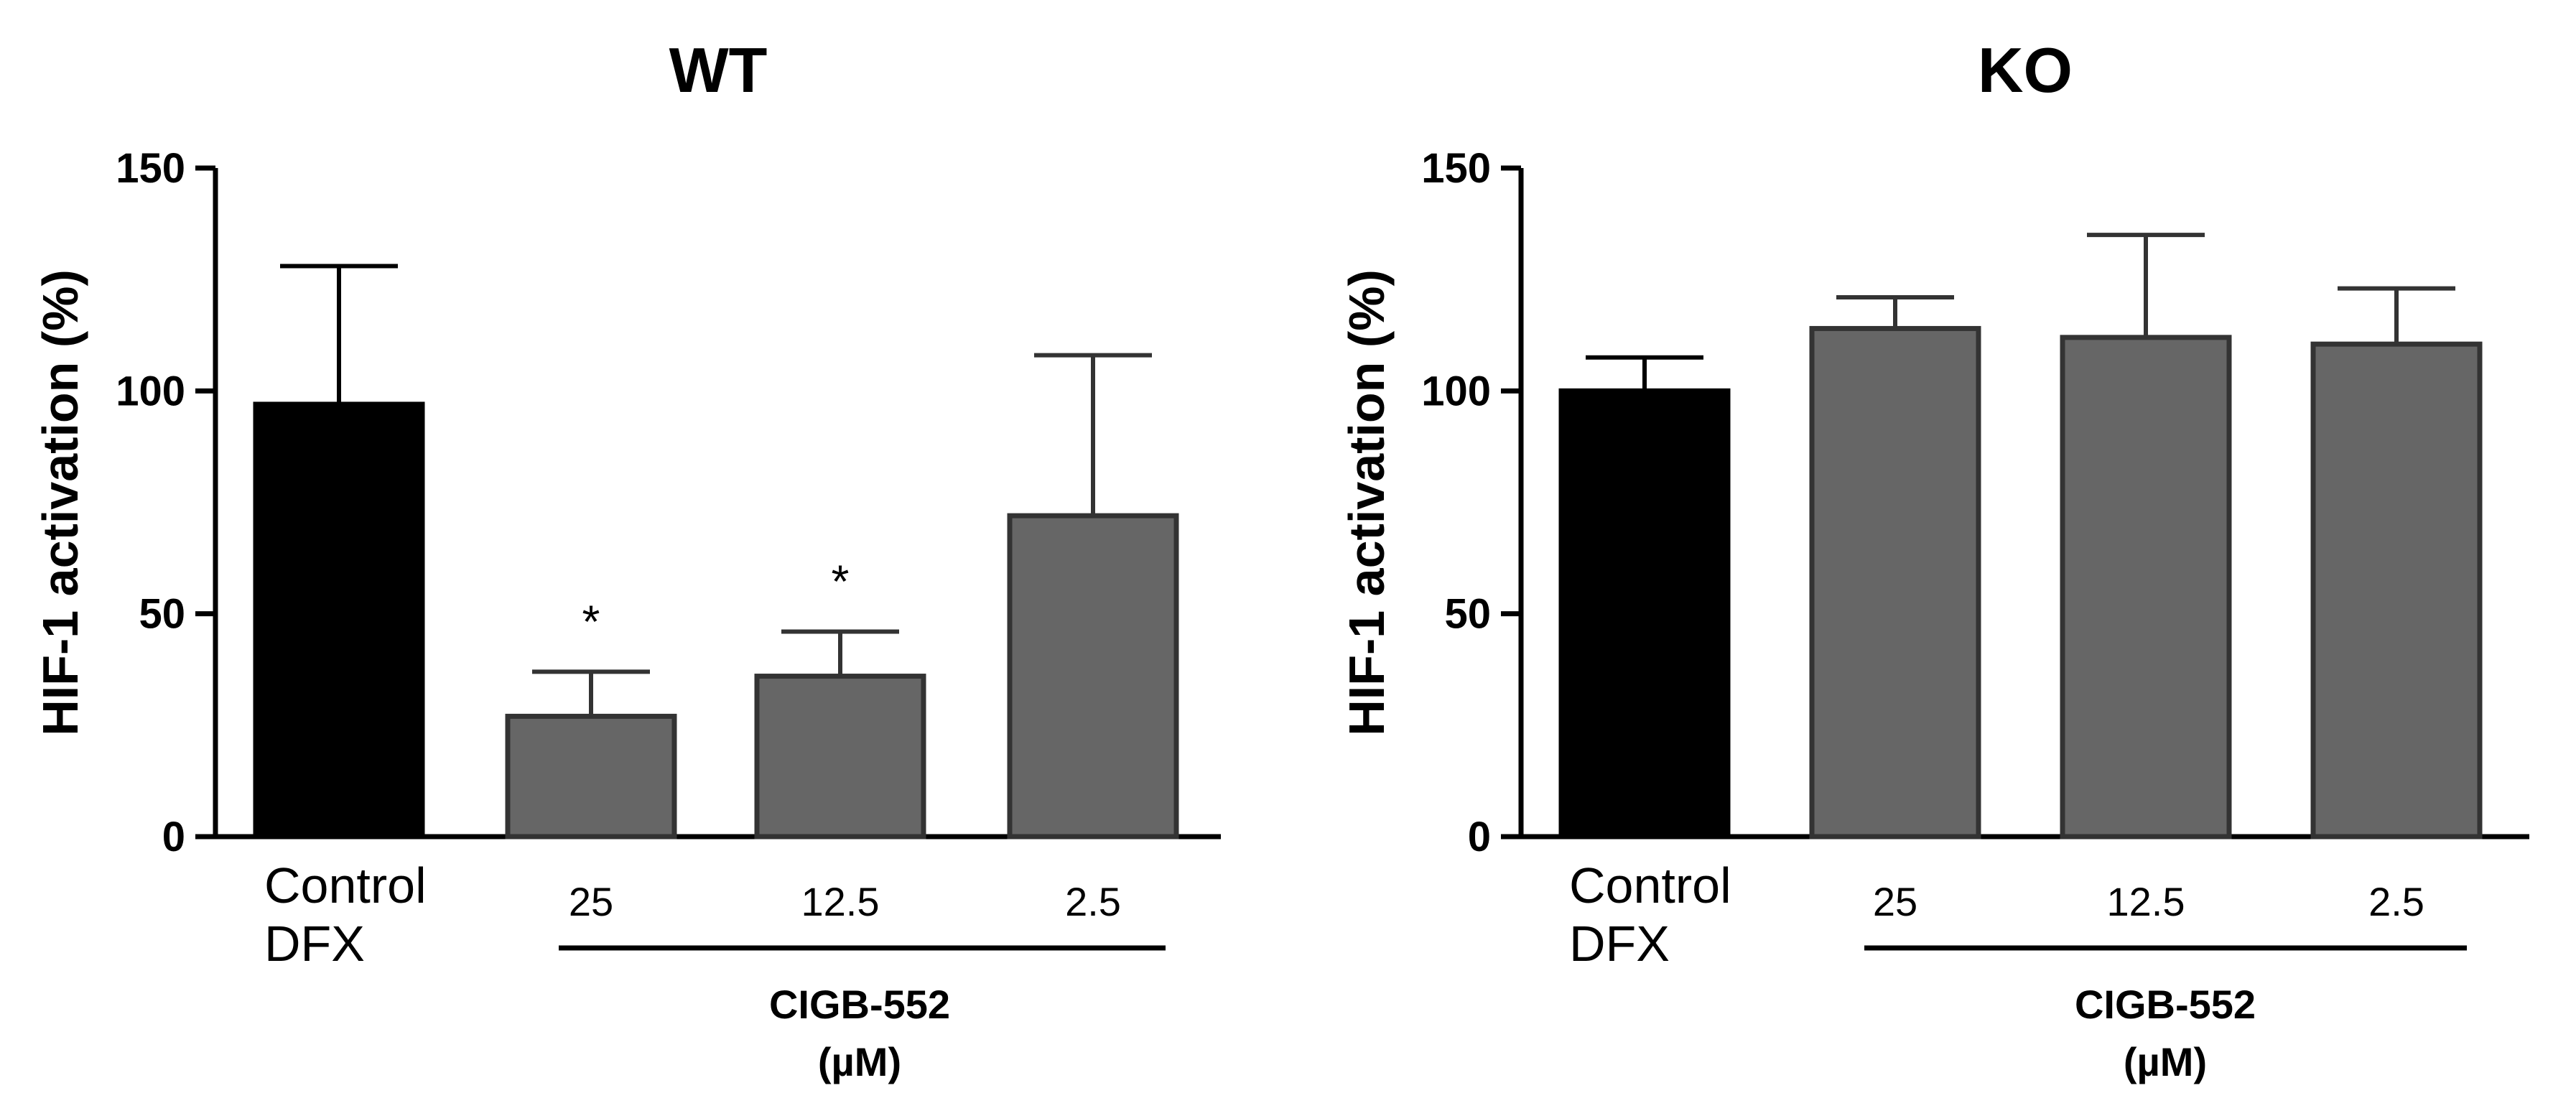  I want to click on significance-markers: **, so click(716, 601).